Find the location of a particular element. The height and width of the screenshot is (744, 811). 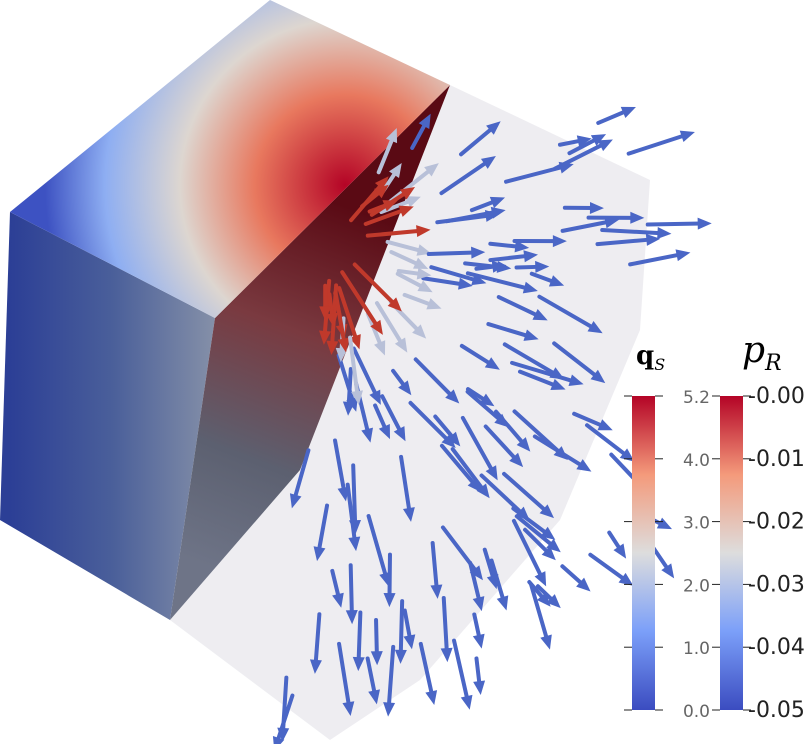

colorbar-tick-label: 3.0 is located at coordinates (696, 524).